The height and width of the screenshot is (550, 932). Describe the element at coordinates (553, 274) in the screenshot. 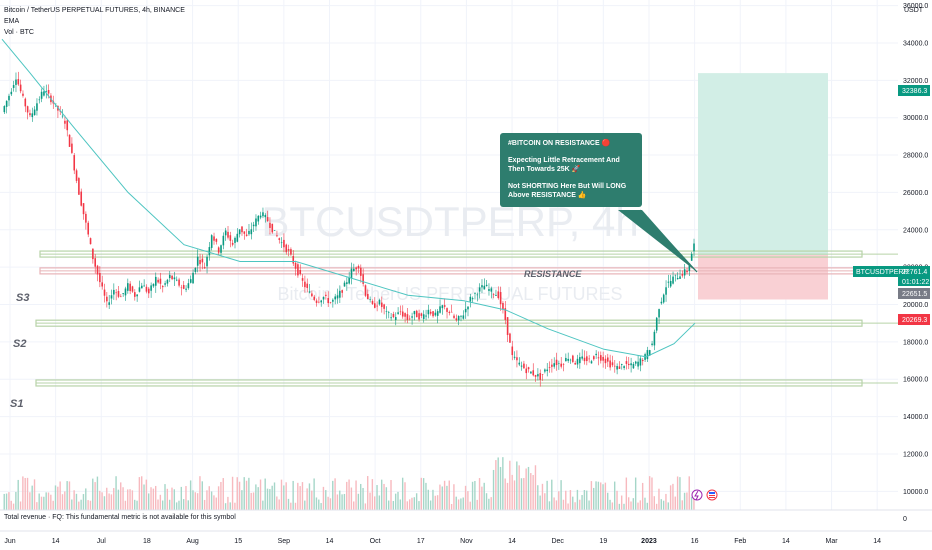

I see `resistance-label: RESISTANCE` at that location.